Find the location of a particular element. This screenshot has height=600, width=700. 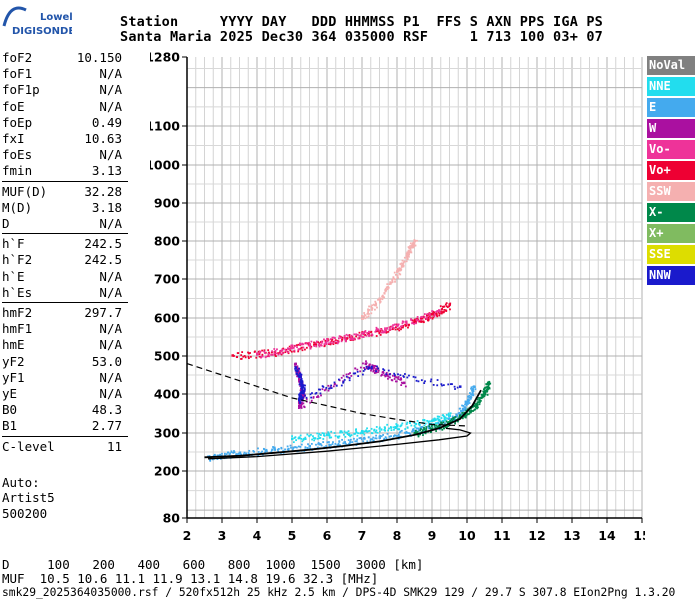

param-key: foEs is located at coordinates (17, 155).